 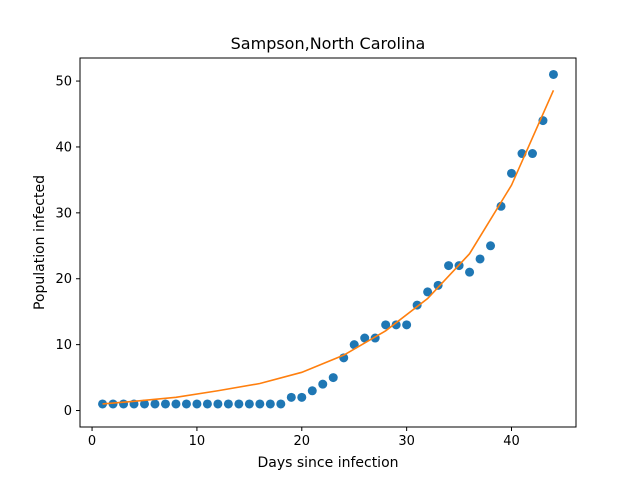 I want to click on y-tick-label: 10, so click(x=63, y=345).